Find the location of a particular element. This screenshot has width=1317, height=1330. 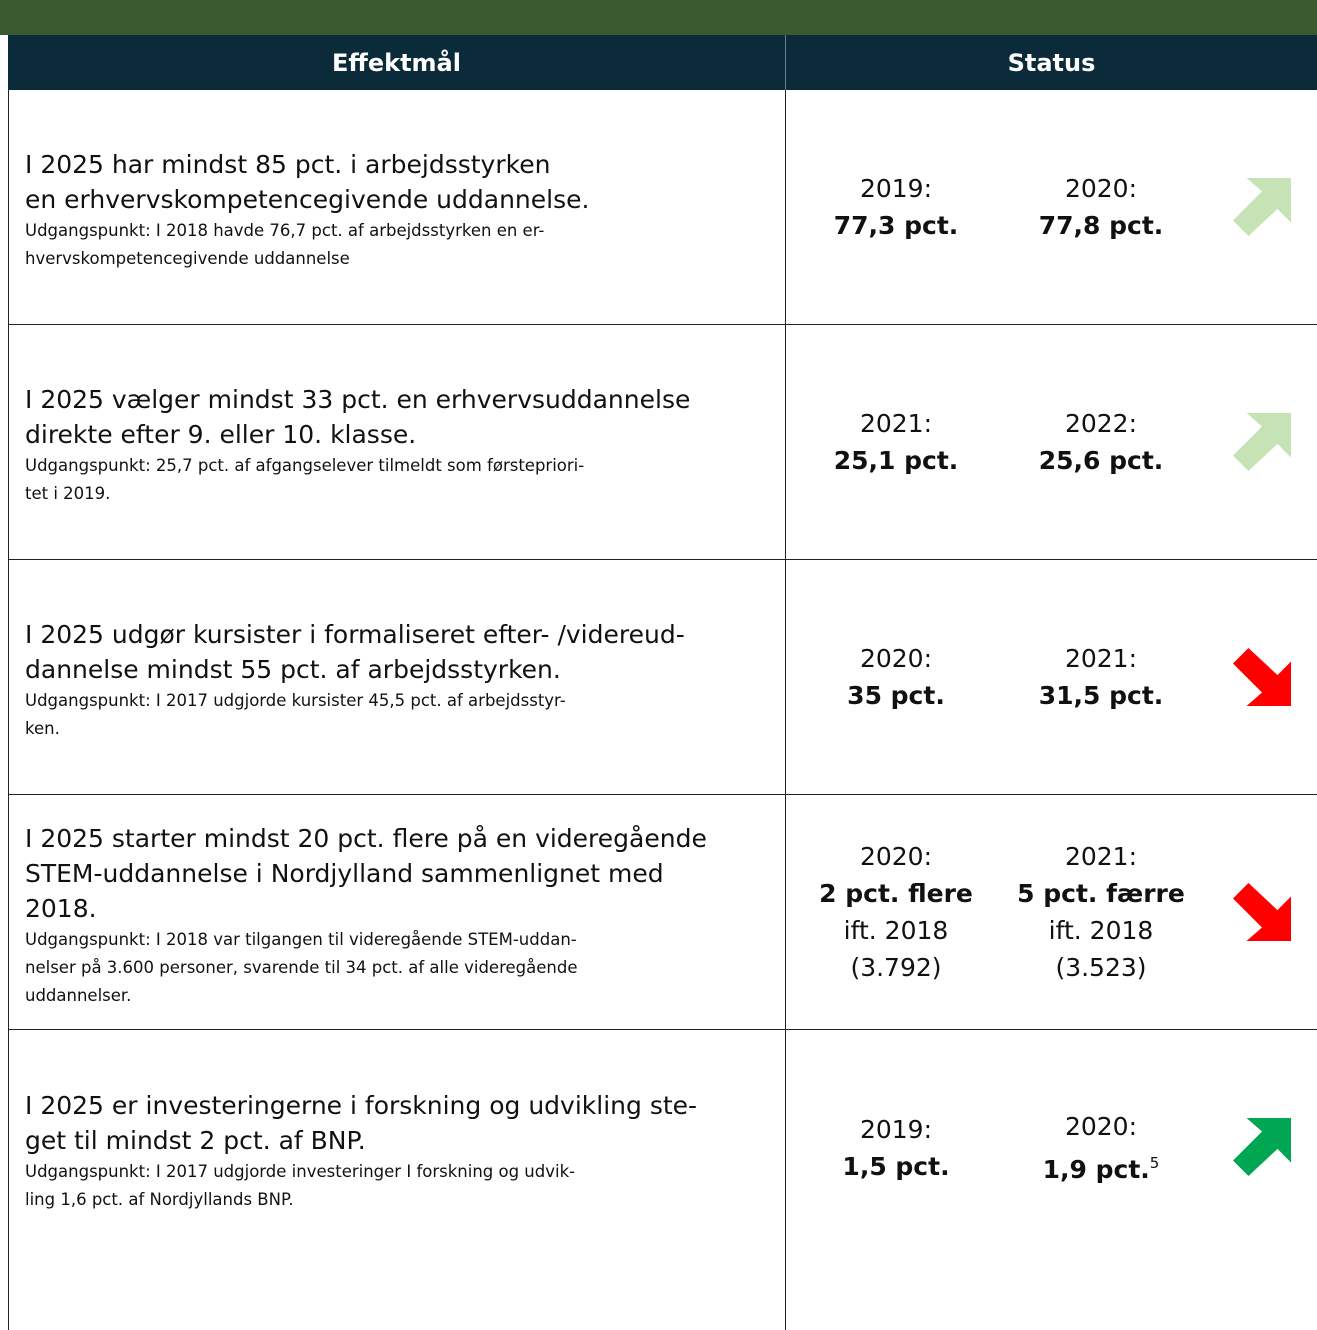

top-bar is located at coordinates (658, 17).